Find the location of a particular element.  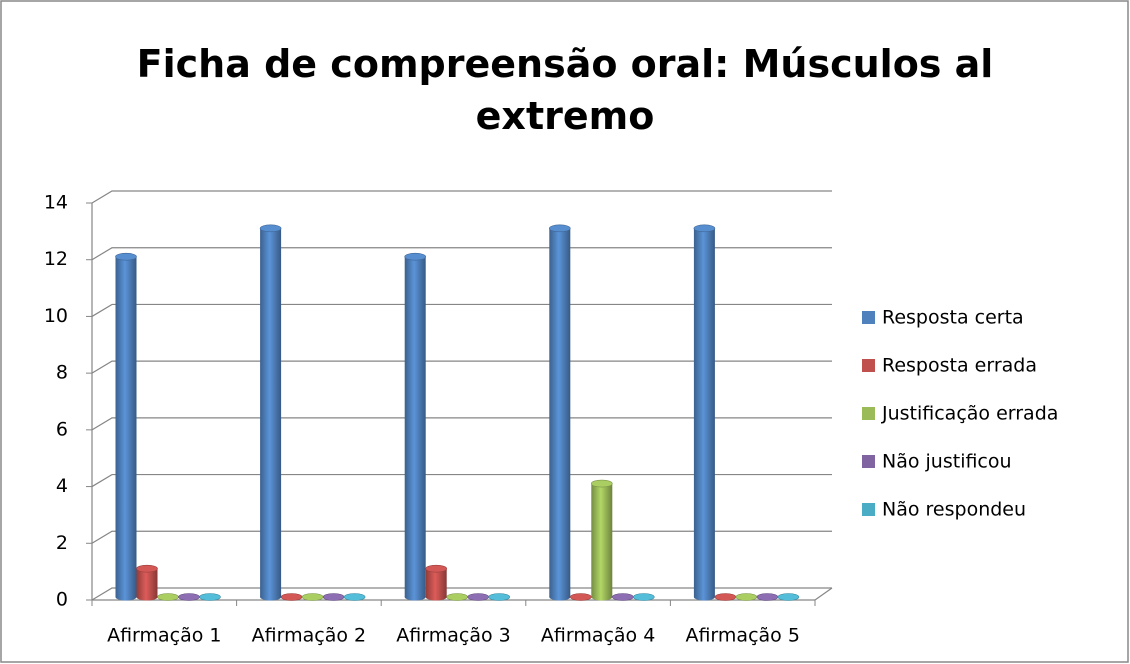

x-tick-label: Afirmação 4 is located at coordinates (598, 636).